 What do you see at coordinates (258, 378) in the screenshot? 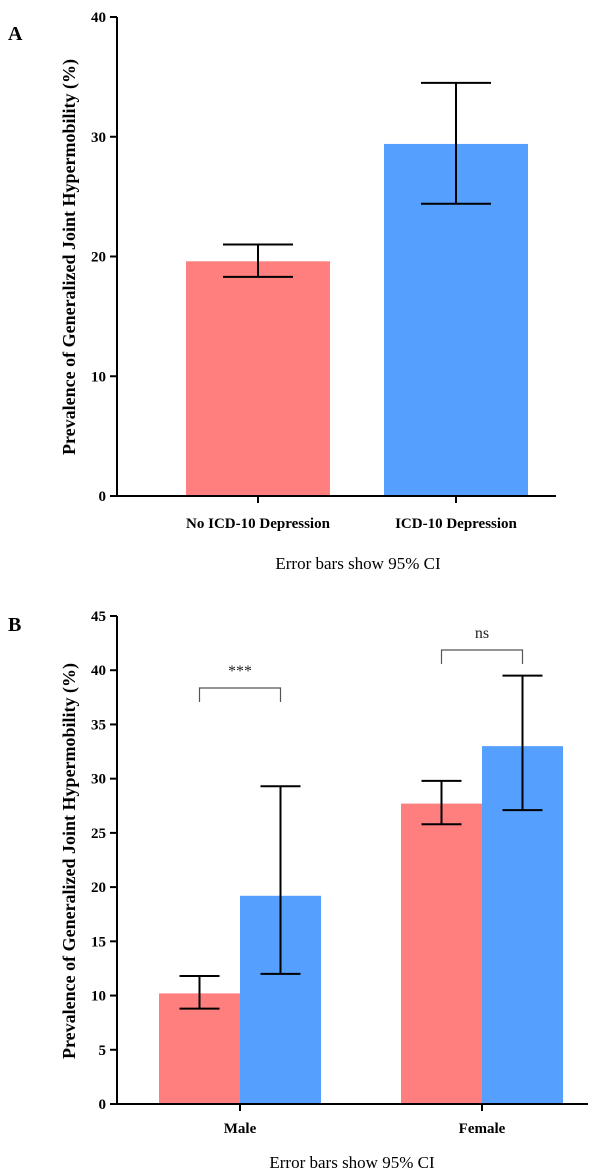
I see `bar-no-icd-10-depression` at bounding box center [258, 378].